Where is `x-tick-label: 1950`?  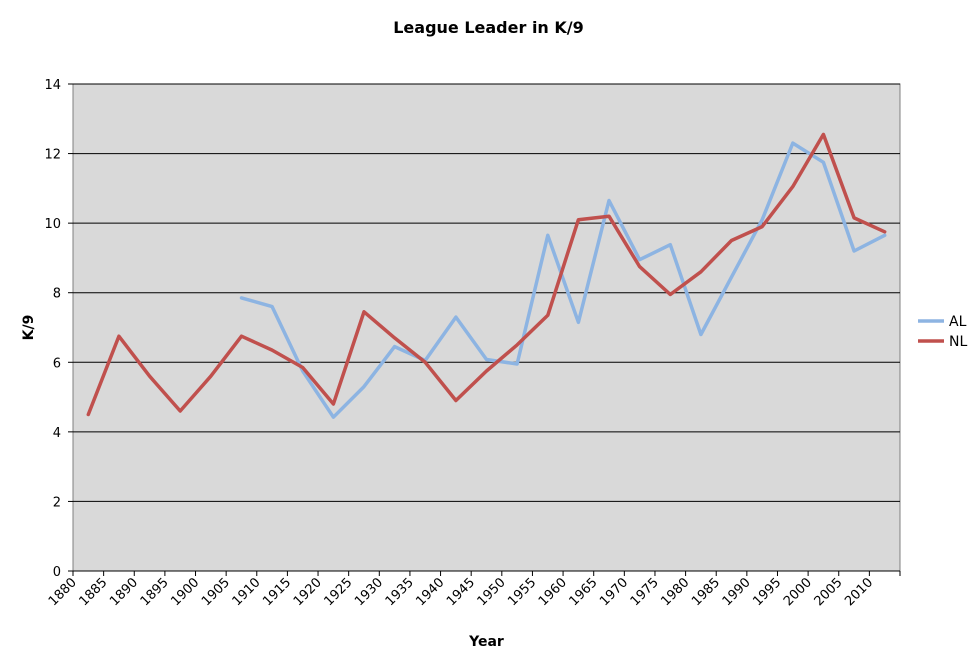 x-tick-label: 1950 is located at coordinates (492, 592).